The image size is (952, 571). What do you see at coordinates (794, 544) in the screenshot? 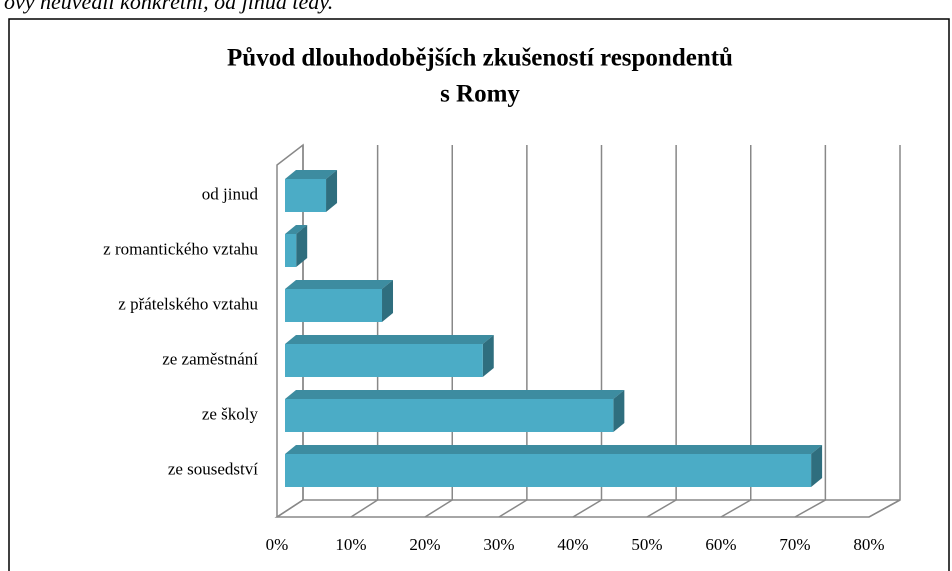
I see `x-tick-label: 70%` at bounding box center [794, 544].